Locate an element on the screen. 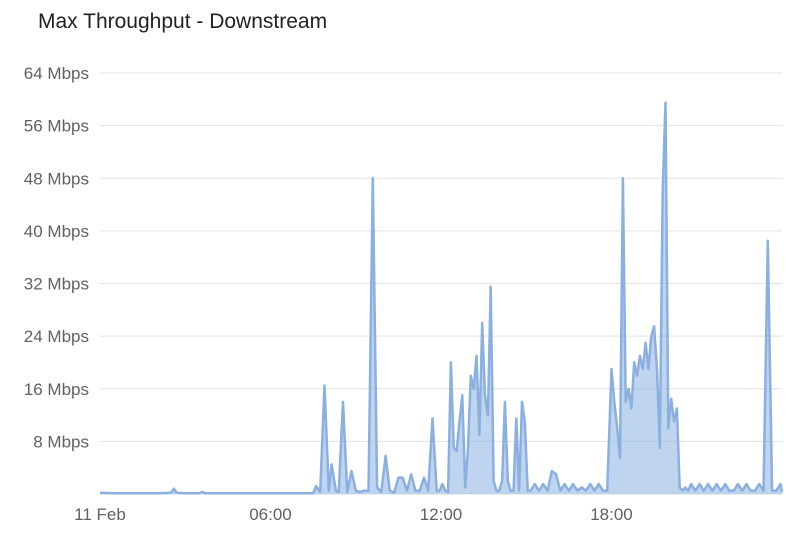  y-tick-label: 40 Mbps is located at coordinates (56, 231).